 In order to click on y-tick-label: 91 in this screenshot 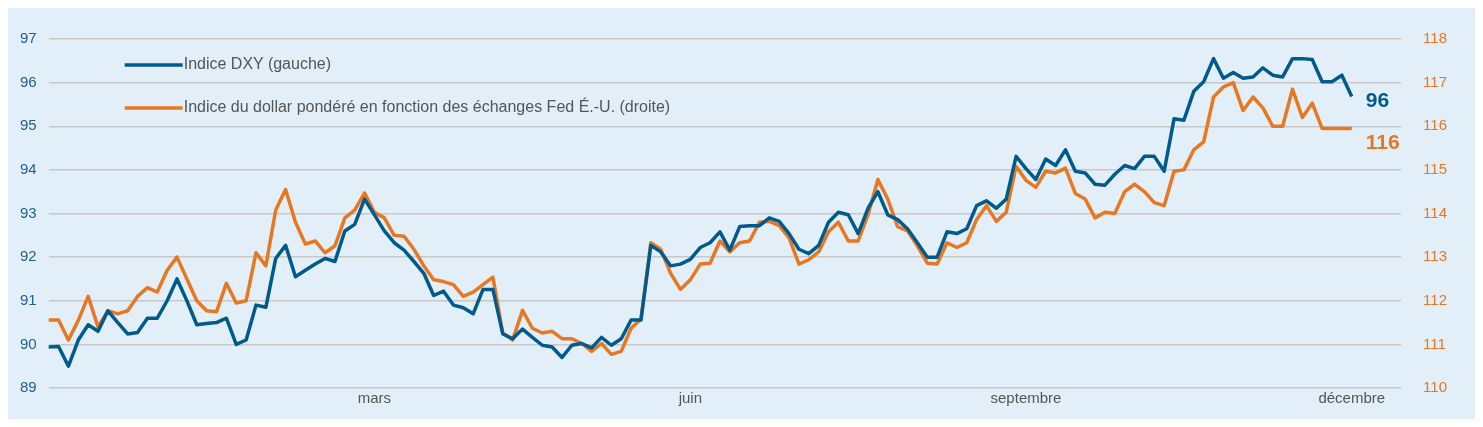, I will do `click(28, 299)`.